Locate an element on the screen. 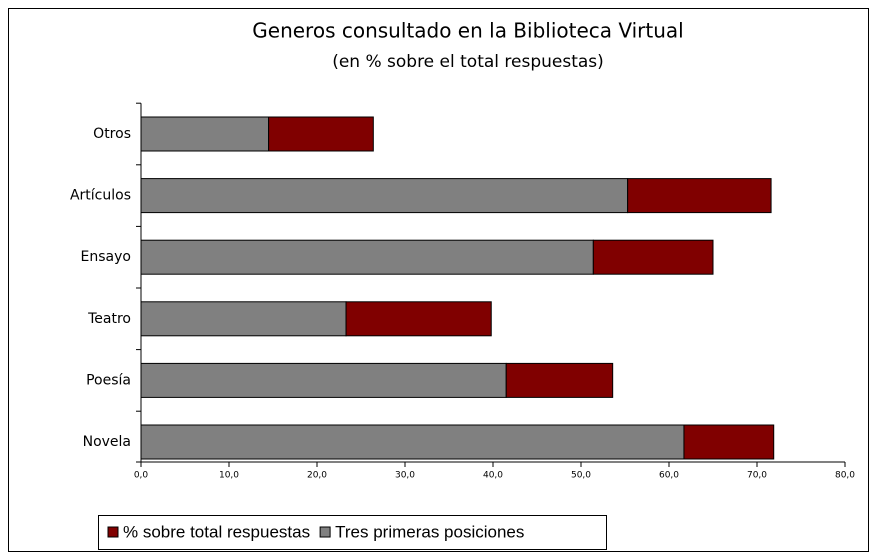 The height and width of the screenshot is (552, 879). x-tick-label: 20,0 is located at coordinates (317, 476).